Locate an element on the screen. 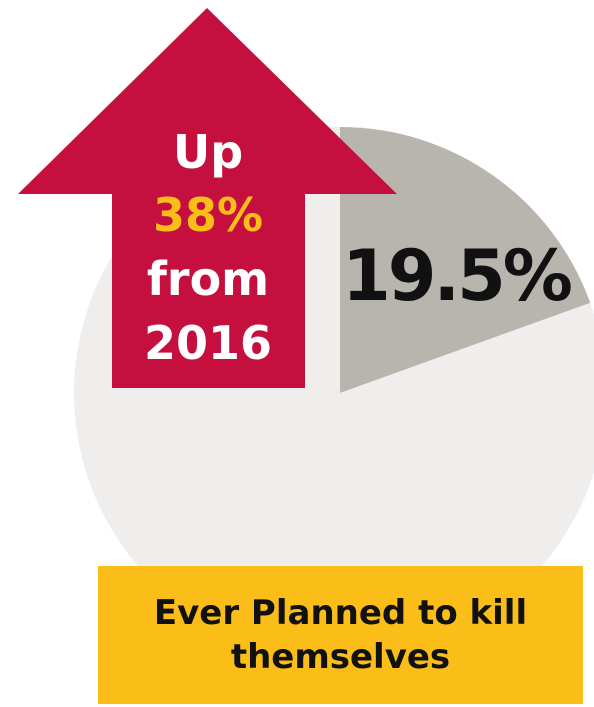  caption-text: Ever Planned to kill themselves is located at coordinates (340, 635).